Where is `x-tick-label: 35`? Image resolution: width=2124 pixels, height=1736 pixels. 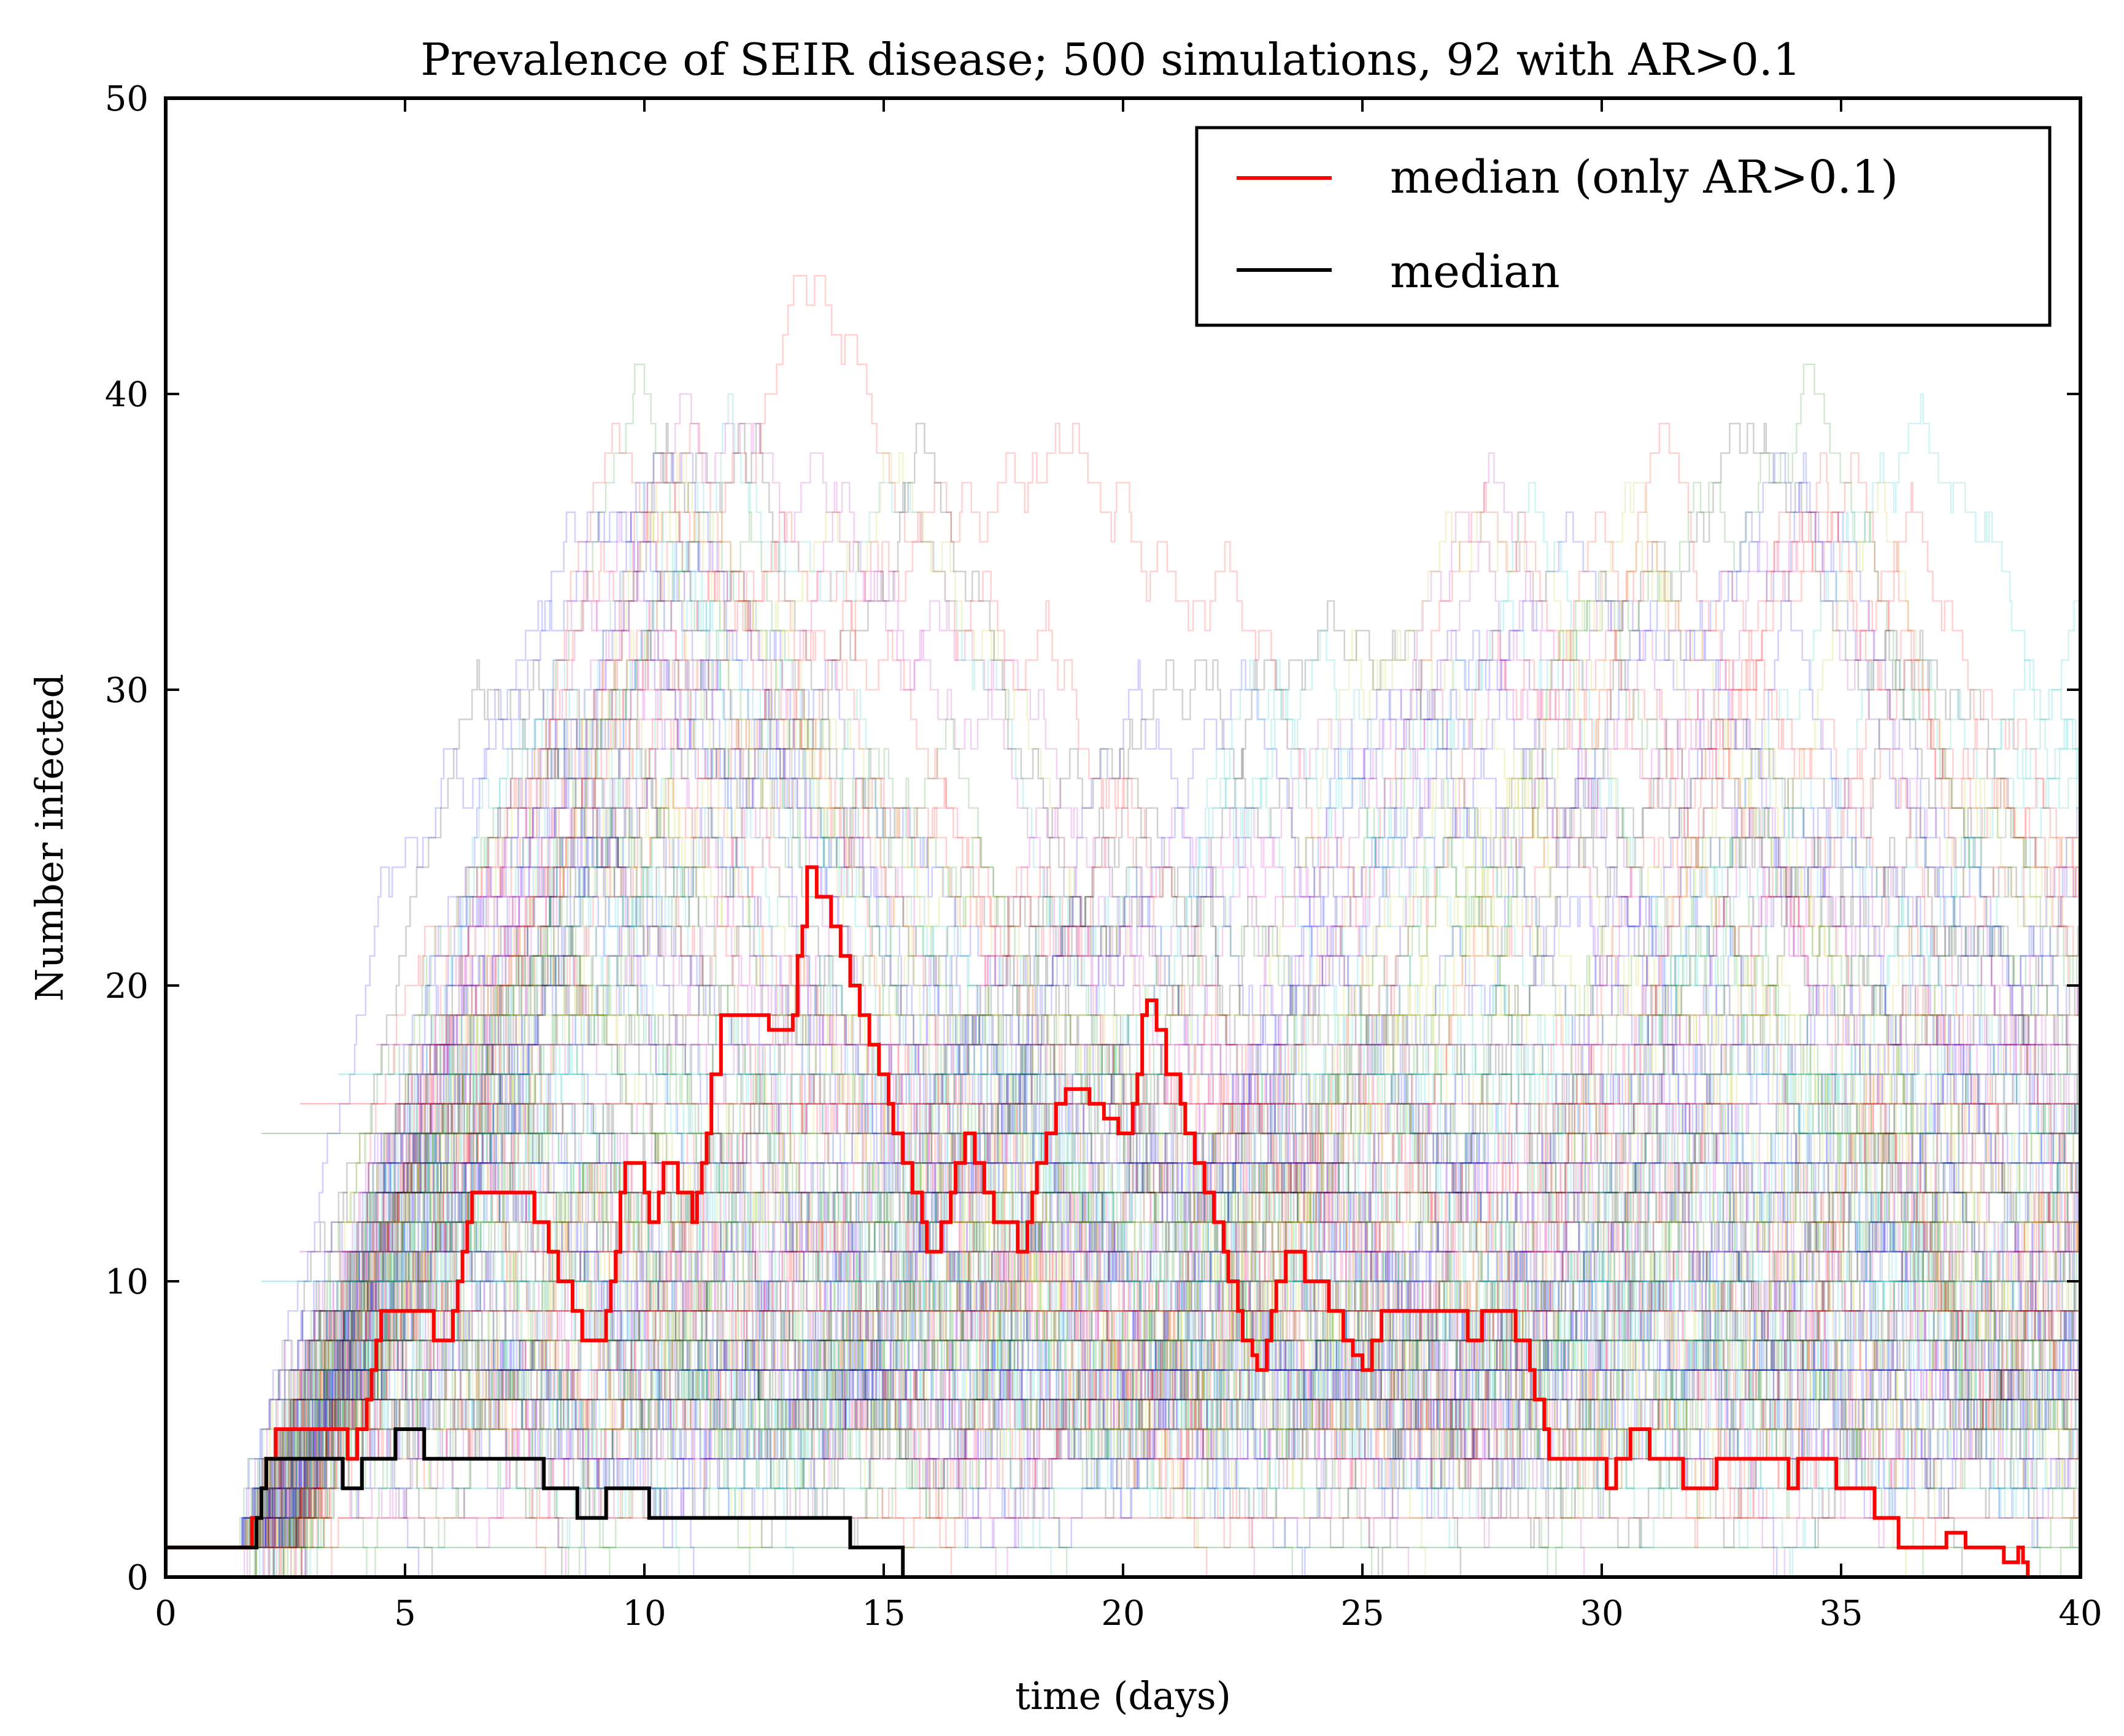 x-tick-label: 35 is located at coordinates (1841, 1614).